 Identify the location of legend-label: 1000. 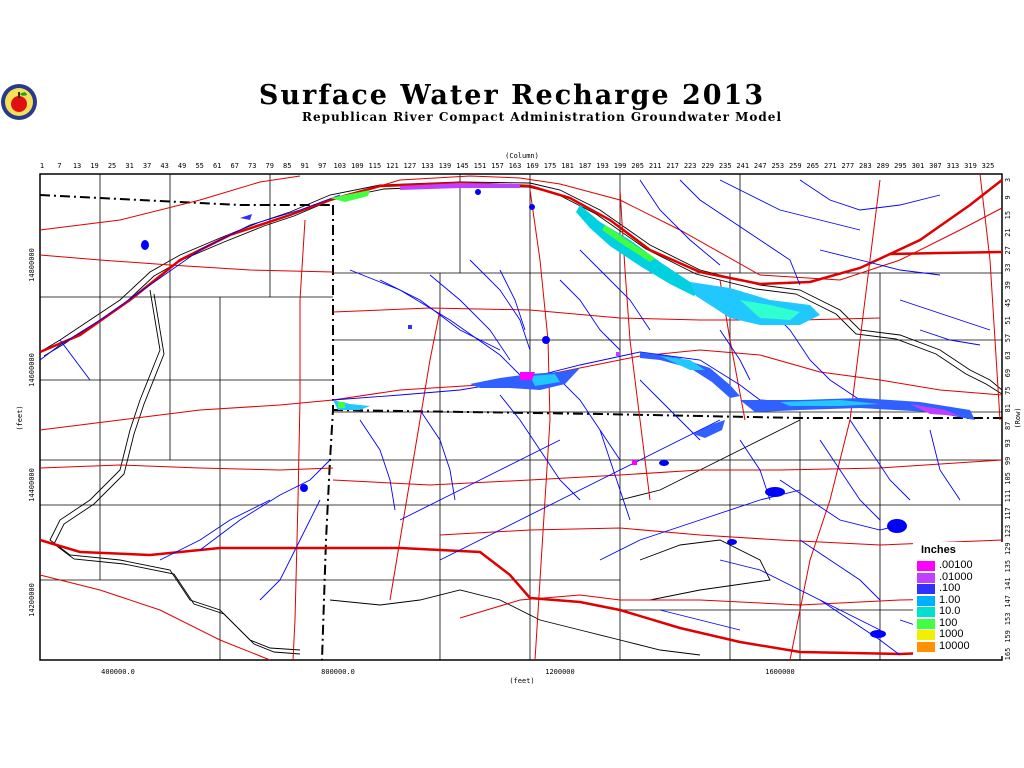
(951, 634).